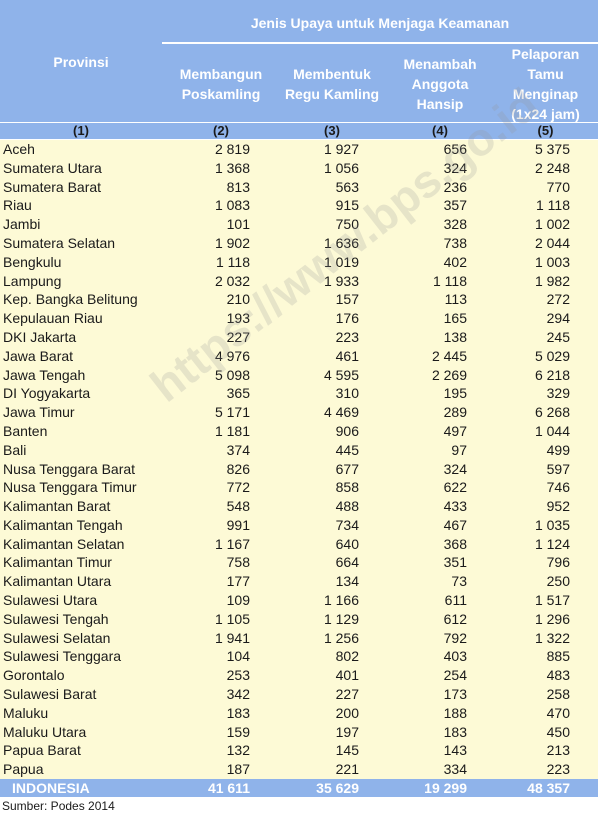 The width and height of the screenshot is (598, 816). Describe the element at coordinates (232, 618) in the screenshot. I see `poskamling-value: 1 105` at that location.